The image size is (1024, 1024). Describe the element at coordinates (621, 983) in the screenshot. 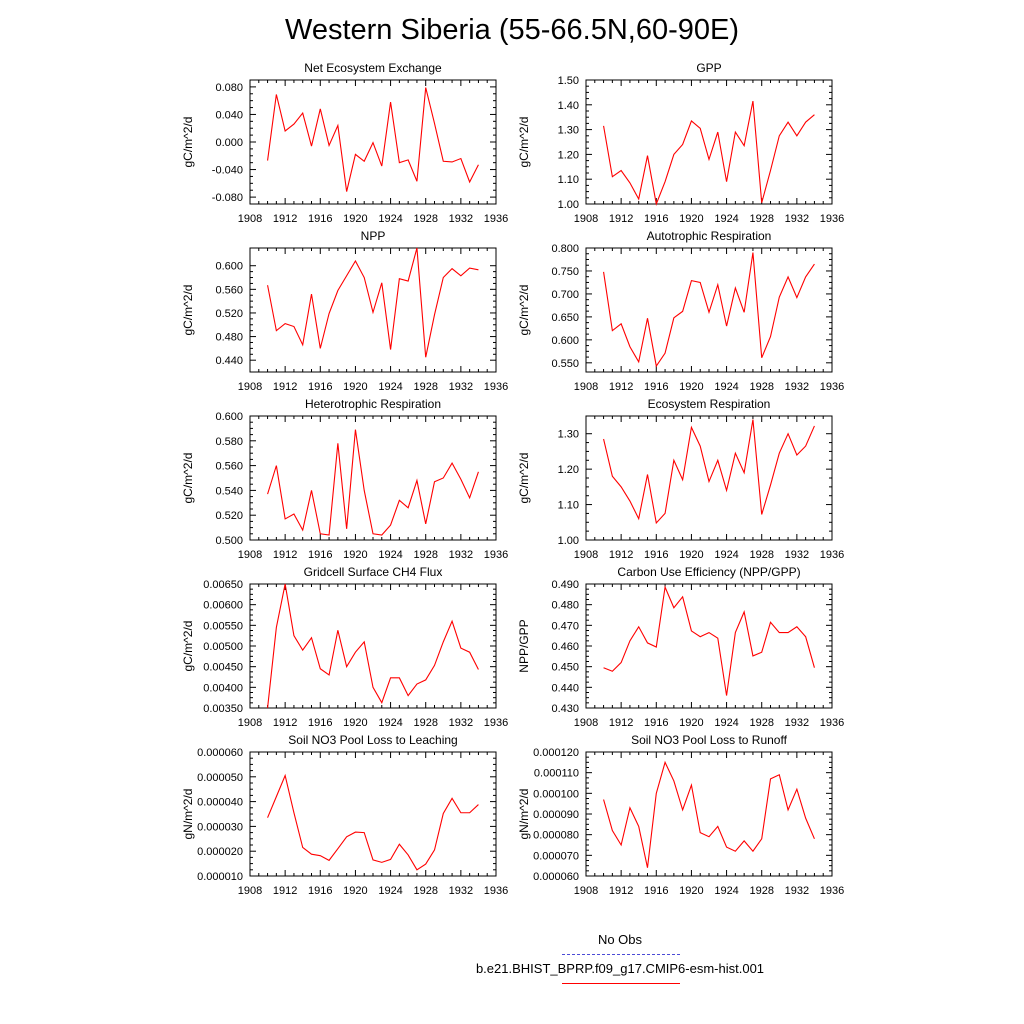

I see `legend-model-line` at that location.